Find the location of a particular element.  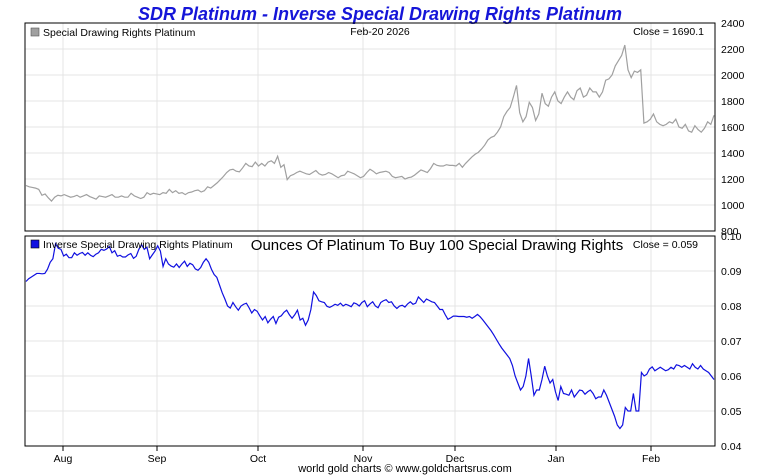

top-date-label: Feb-20 2026 is located at coordinates (380, 32).